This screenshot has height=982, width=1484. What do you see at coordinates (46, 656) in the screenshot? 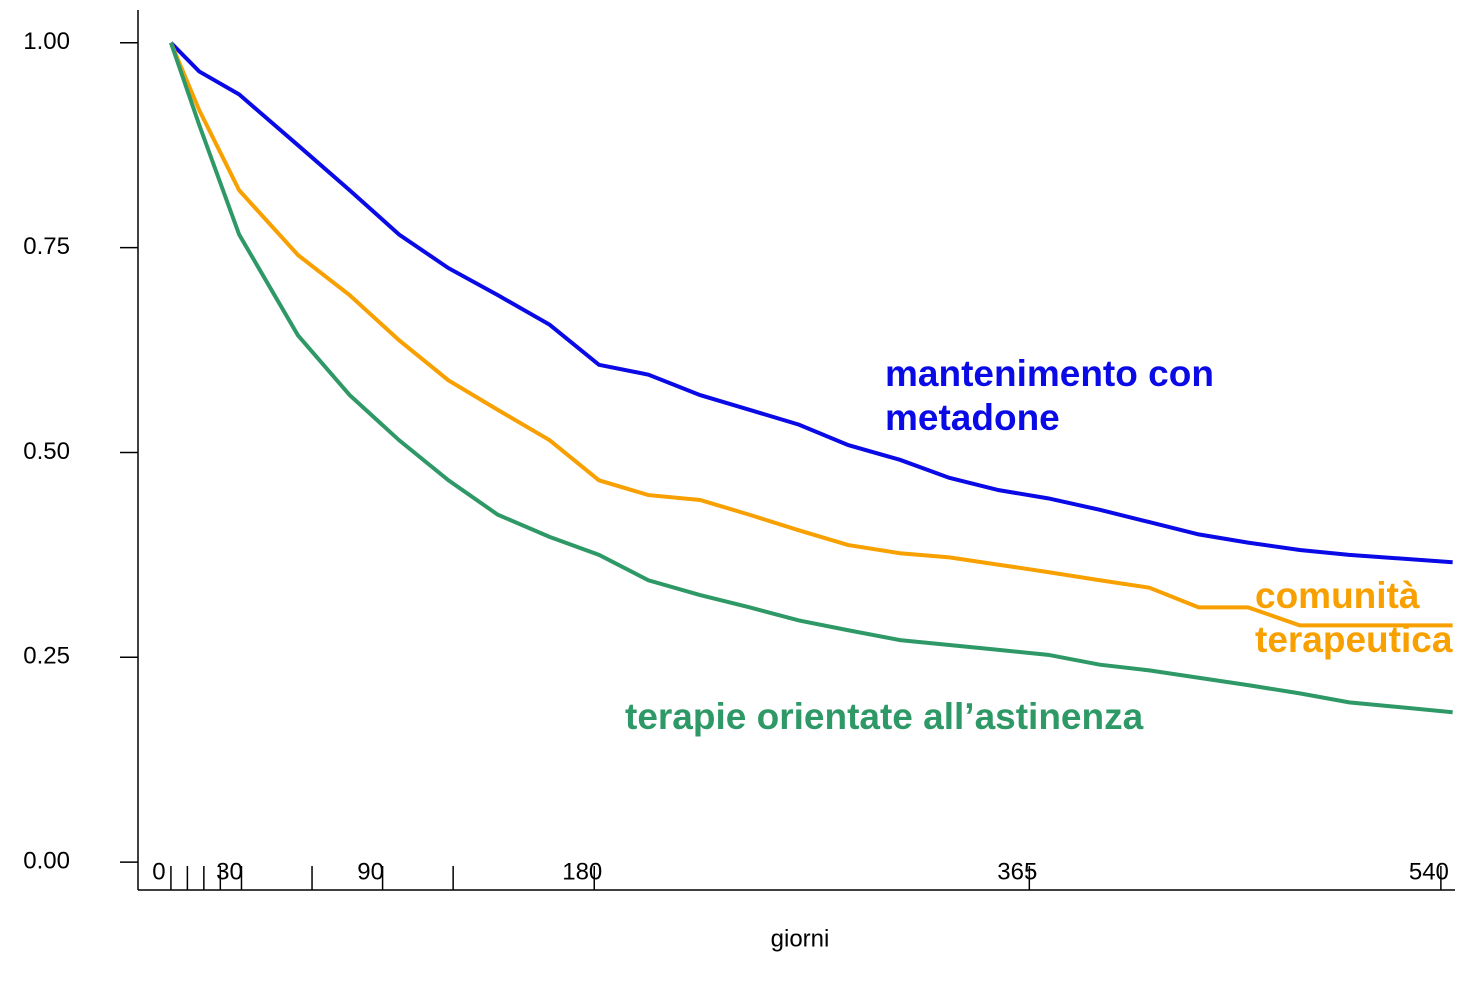
I see `y-tick-label: 0.25` at bounding box center [46, 656].